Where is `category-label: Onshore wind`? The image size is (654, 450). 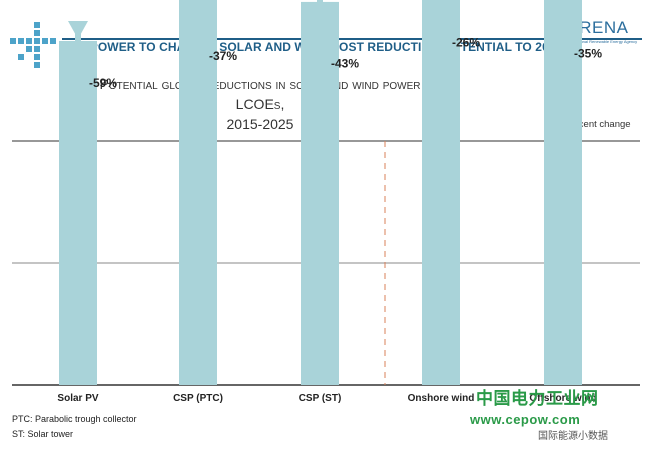
category-label: Onshore wind is located at coordinates (441, 398).